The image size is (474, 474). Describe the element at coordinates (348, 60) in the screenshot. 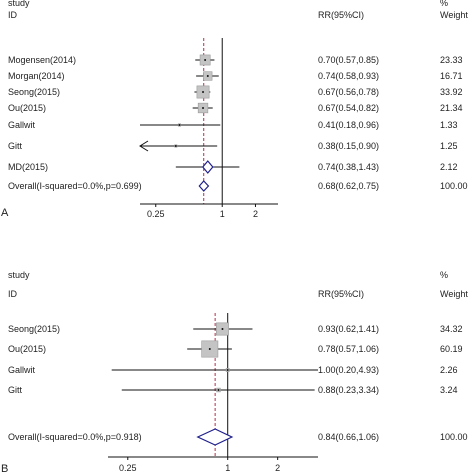

I see `rr-ci-value: 0.70(0.57,0.85)` at that location.